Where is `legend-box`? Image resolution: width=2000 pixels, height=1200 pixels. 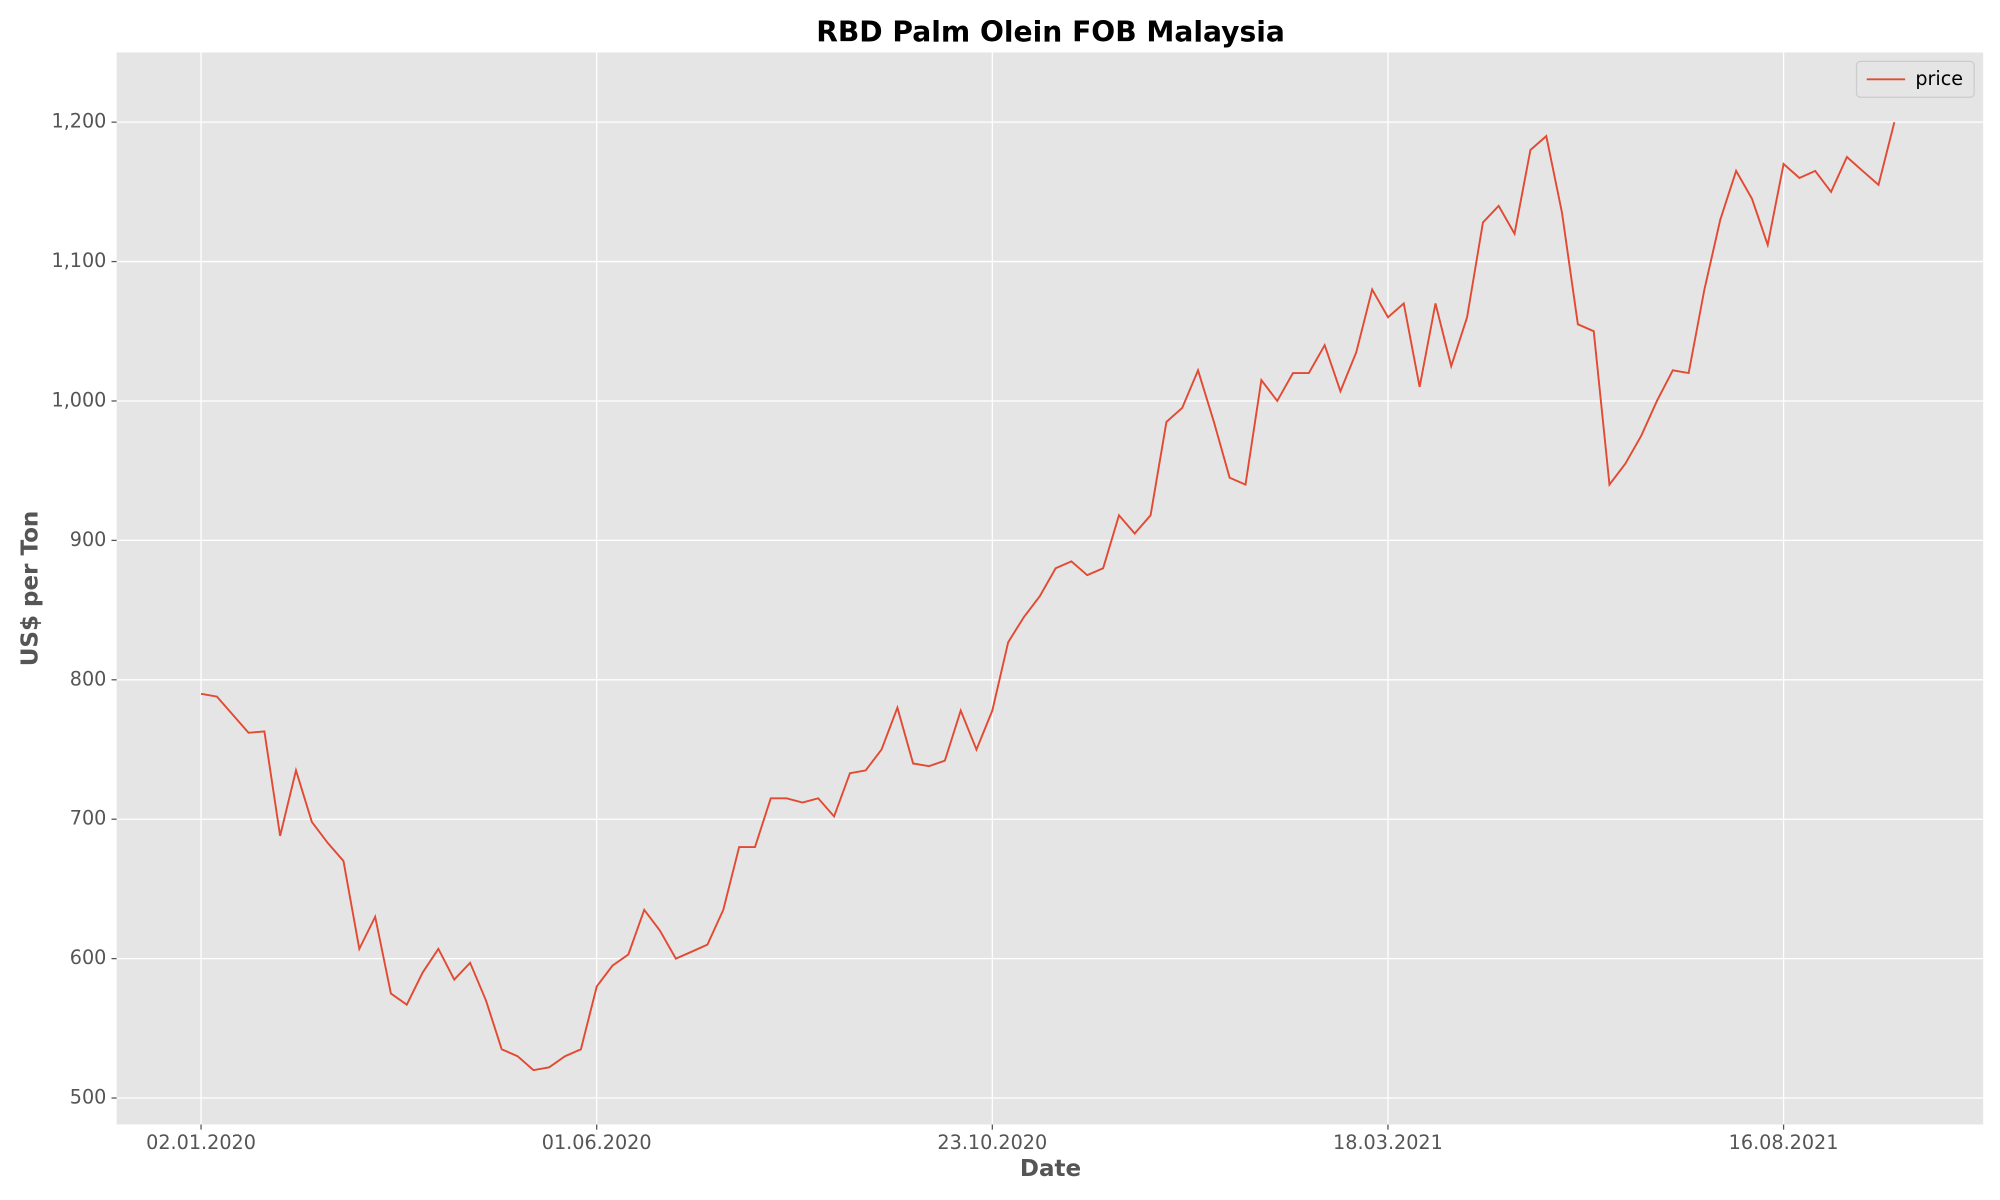 legend-box is located at coordinates (1915, 79).